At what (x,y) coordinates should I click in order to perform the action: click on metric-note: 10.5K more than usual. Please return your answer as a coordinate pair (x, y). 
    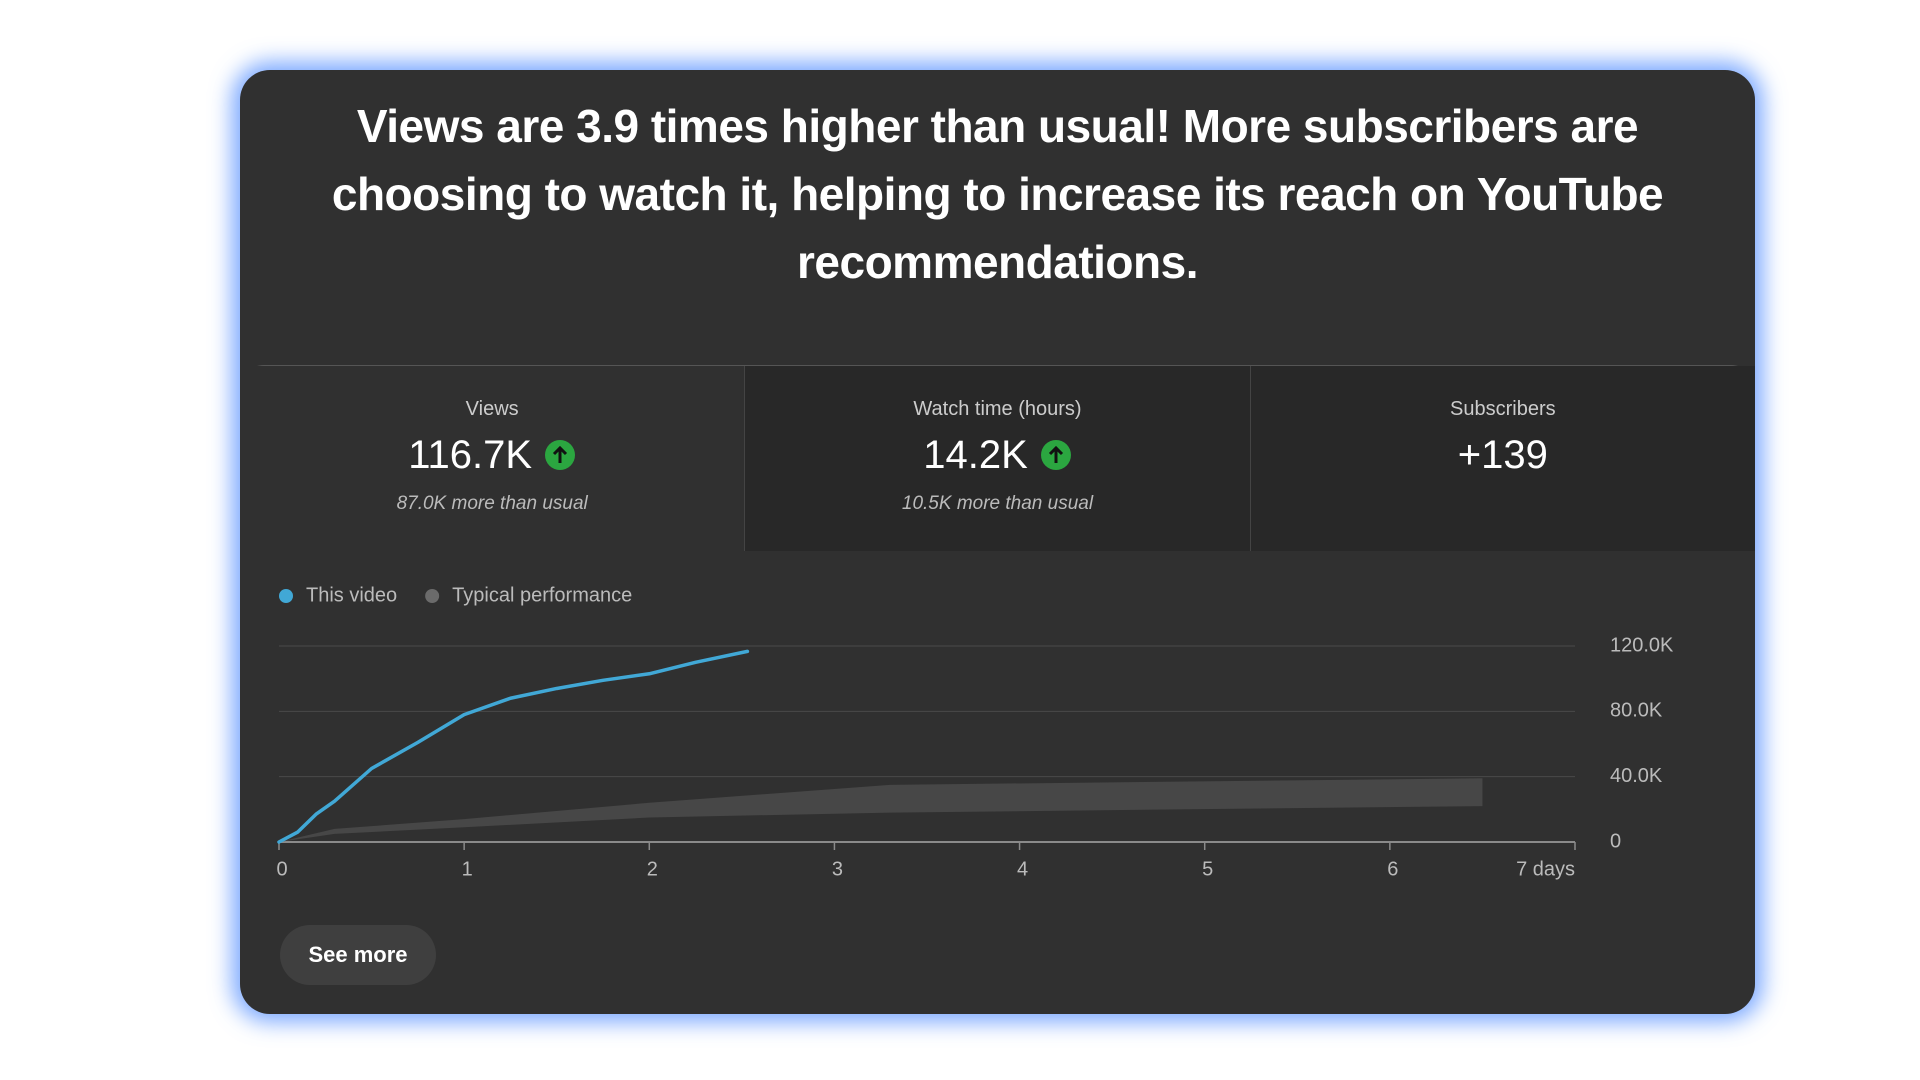
    Looking at the image, I should click on (997, 503).